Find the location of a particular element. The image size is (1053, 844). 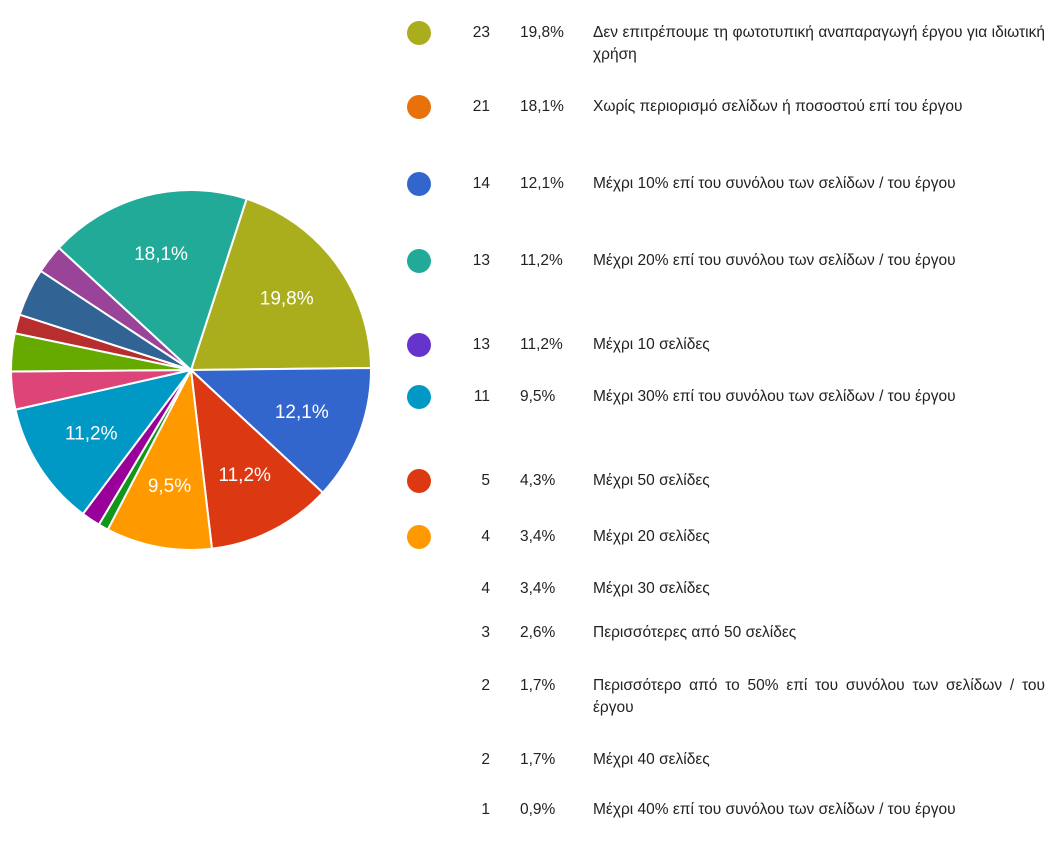

pie-chart: 19,8% 12,1% 11,2% 9,5% 11,2% 18,1% is located at coordinates (190, 370).